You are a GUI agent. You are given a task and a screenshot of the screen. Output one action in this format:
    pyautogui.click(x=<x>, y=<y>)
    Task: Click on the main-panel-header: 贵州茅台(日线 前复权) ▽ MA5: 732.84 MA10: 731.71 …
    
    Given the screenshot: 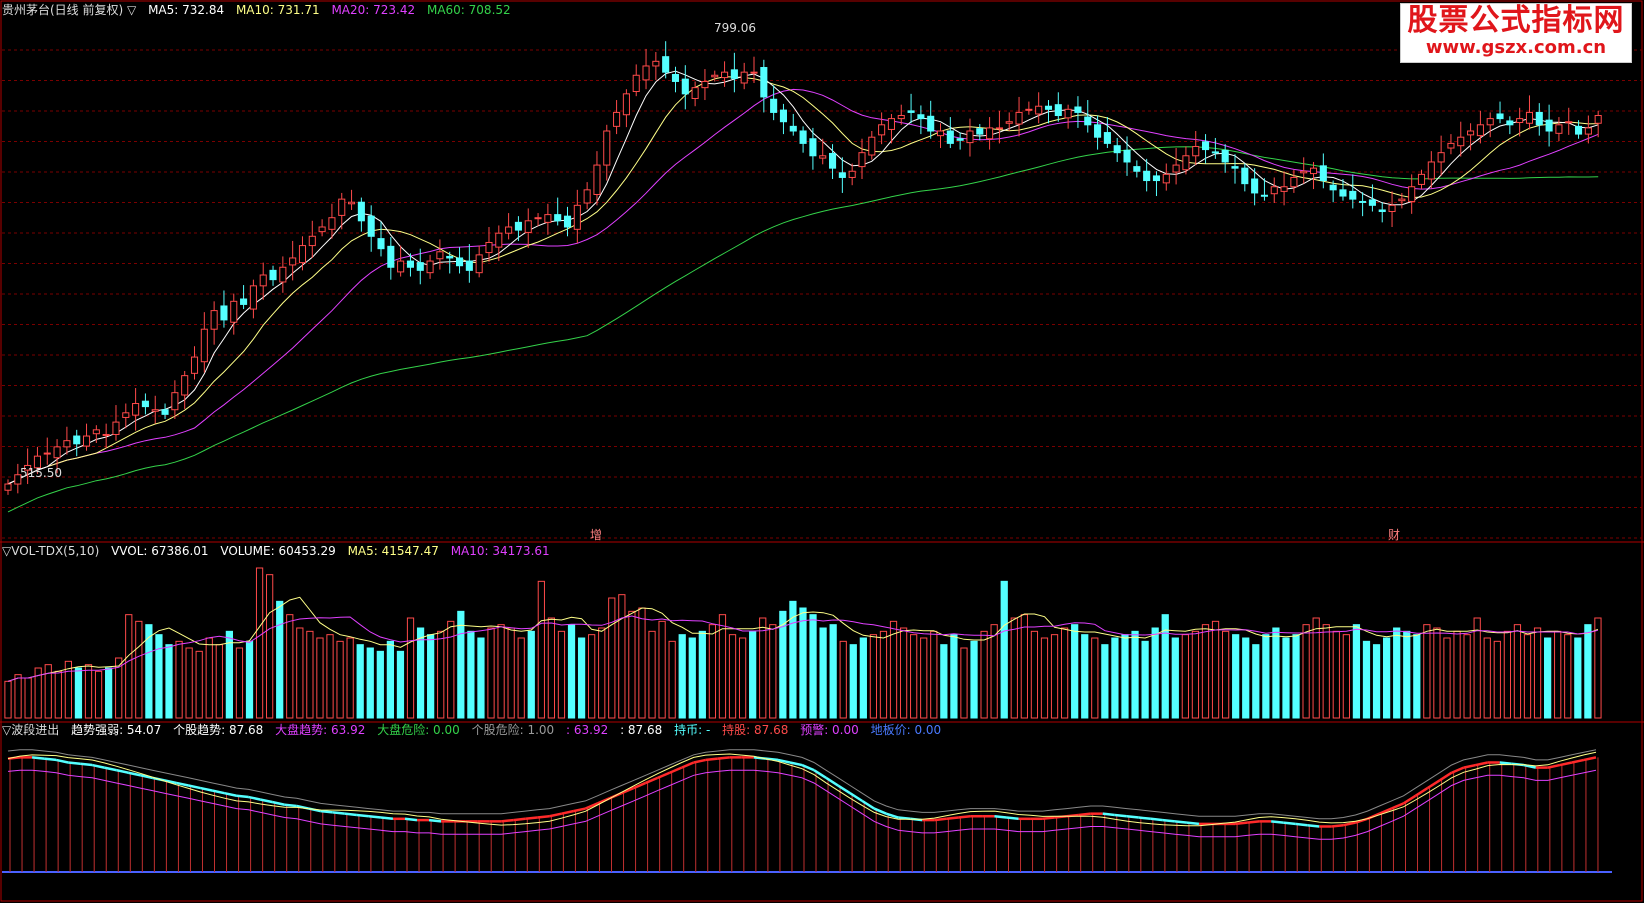 What is the action you would take?
    pyautogui.click(x=260, y=10)
    